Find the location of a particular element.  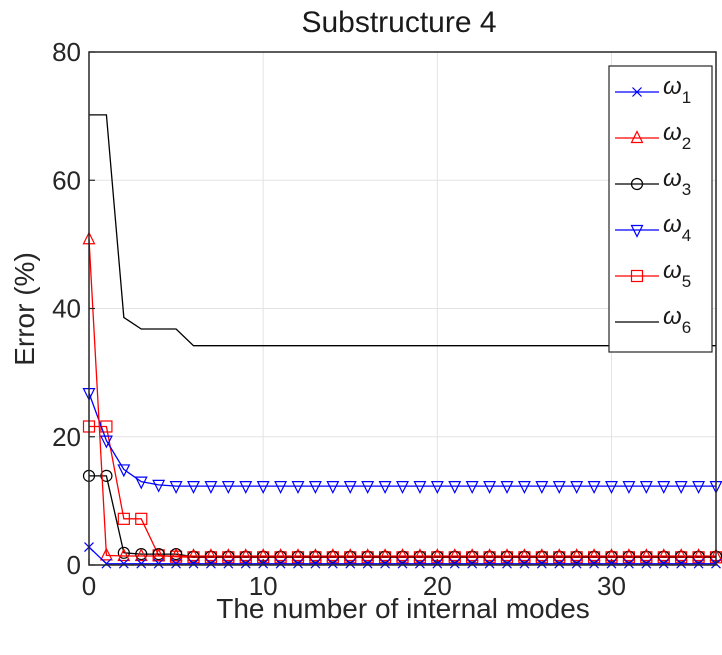

legend-item-5: ω5 is located at coordinates (653, 274).